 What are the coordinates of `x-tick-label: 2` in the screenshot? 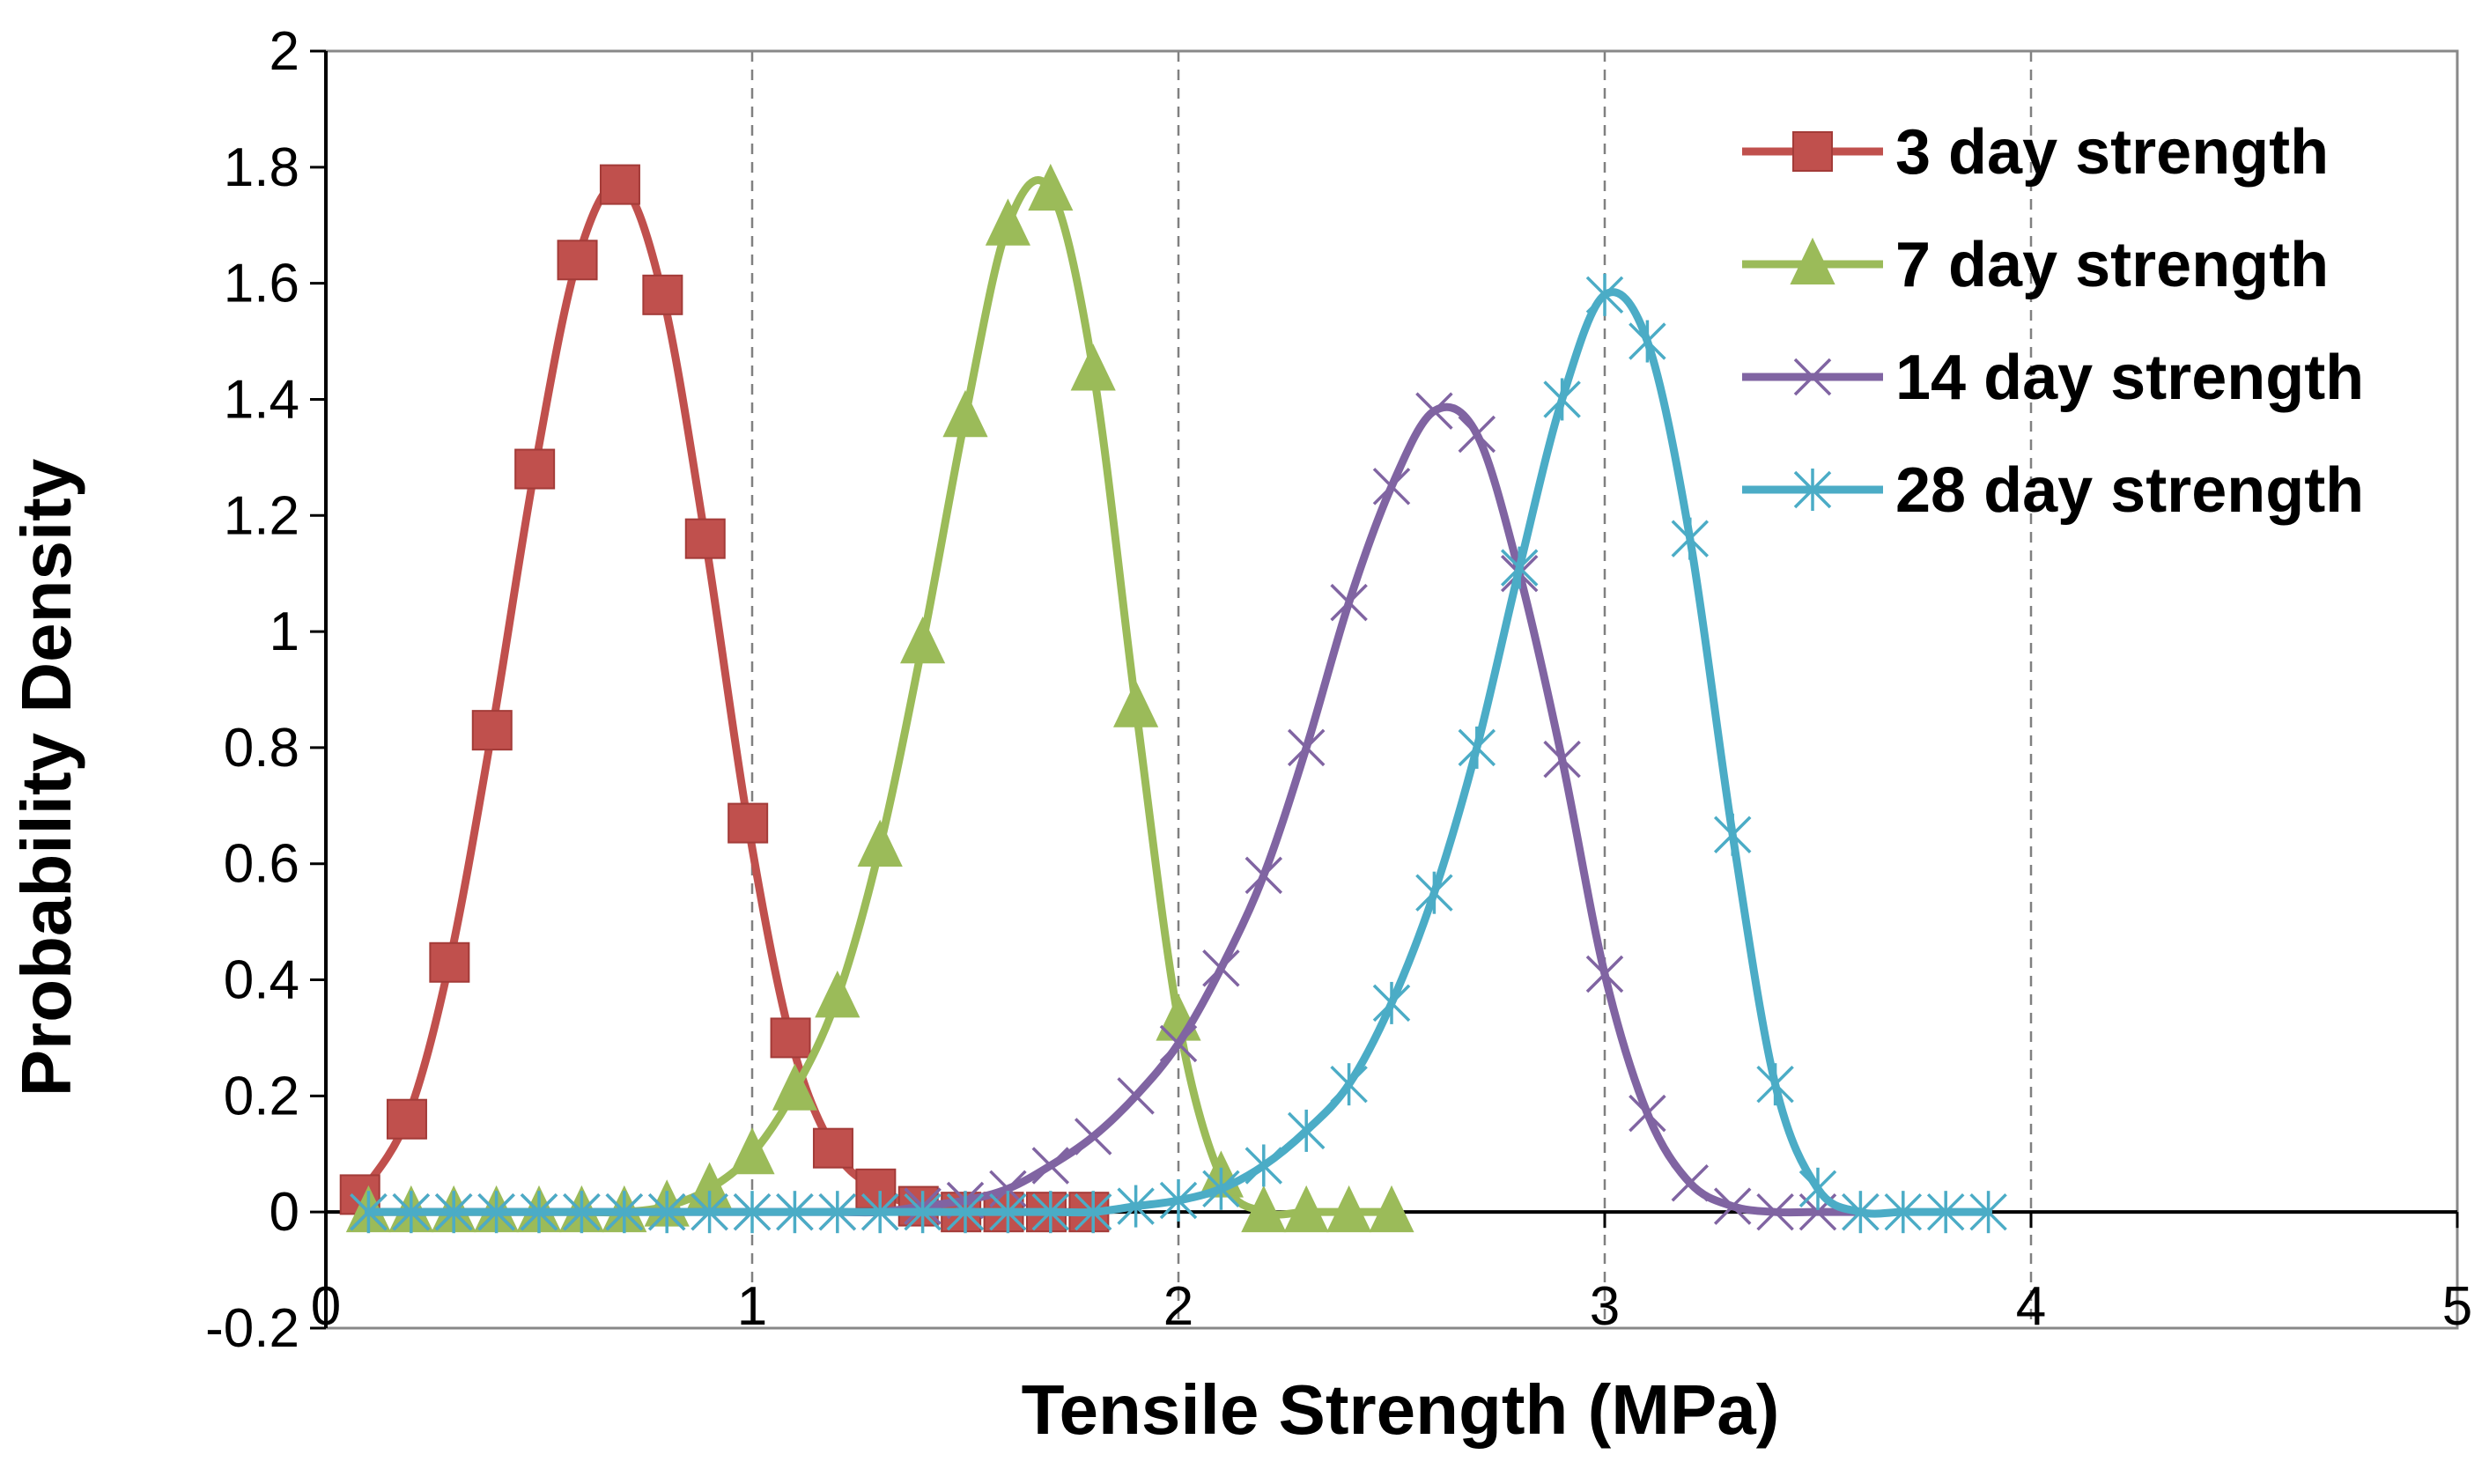 It's located at (1178, 1306).